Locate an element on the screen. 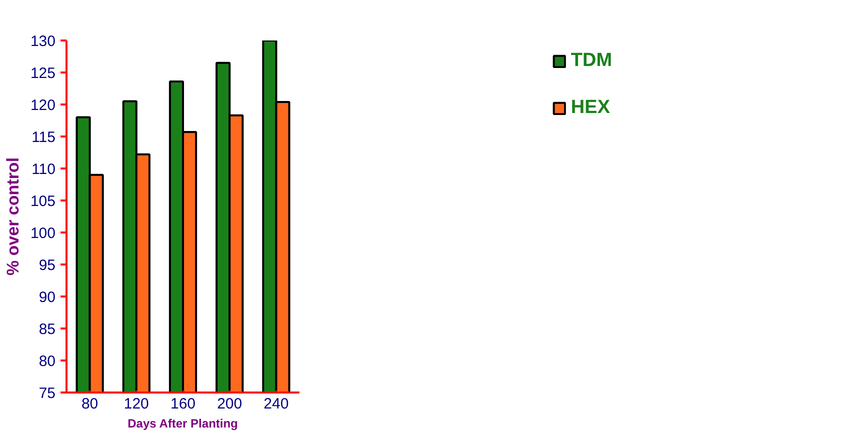  y-axis-title: % over control is located at coordinates (12, 216).